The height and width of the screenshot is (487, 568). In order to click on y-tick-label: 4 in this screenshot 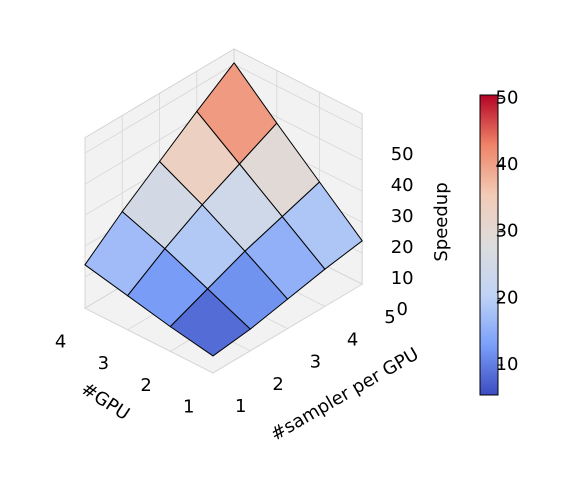, I will do `click(352, 339)`.